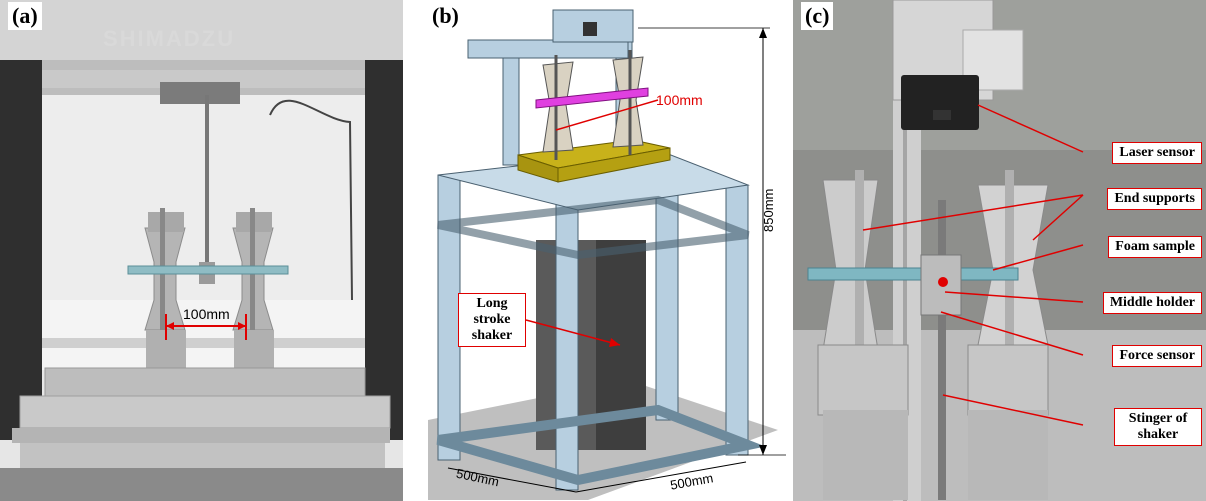  I want to click on panel-b-letter: (b), so click(445, 16).